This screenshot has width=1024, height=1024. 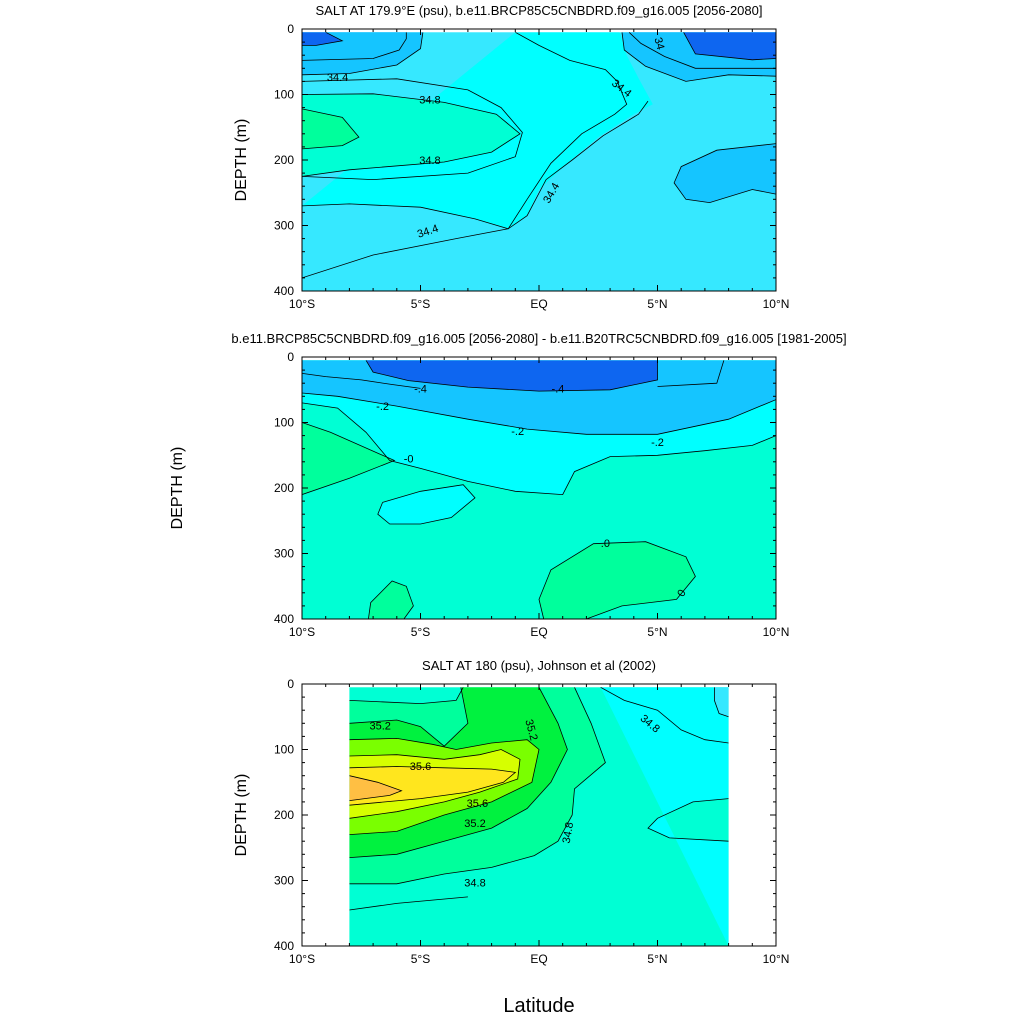 I want to click on contour-plot-area: 35.235.635.635.234.835.234.834.834.8, so click(x=552, y=816).